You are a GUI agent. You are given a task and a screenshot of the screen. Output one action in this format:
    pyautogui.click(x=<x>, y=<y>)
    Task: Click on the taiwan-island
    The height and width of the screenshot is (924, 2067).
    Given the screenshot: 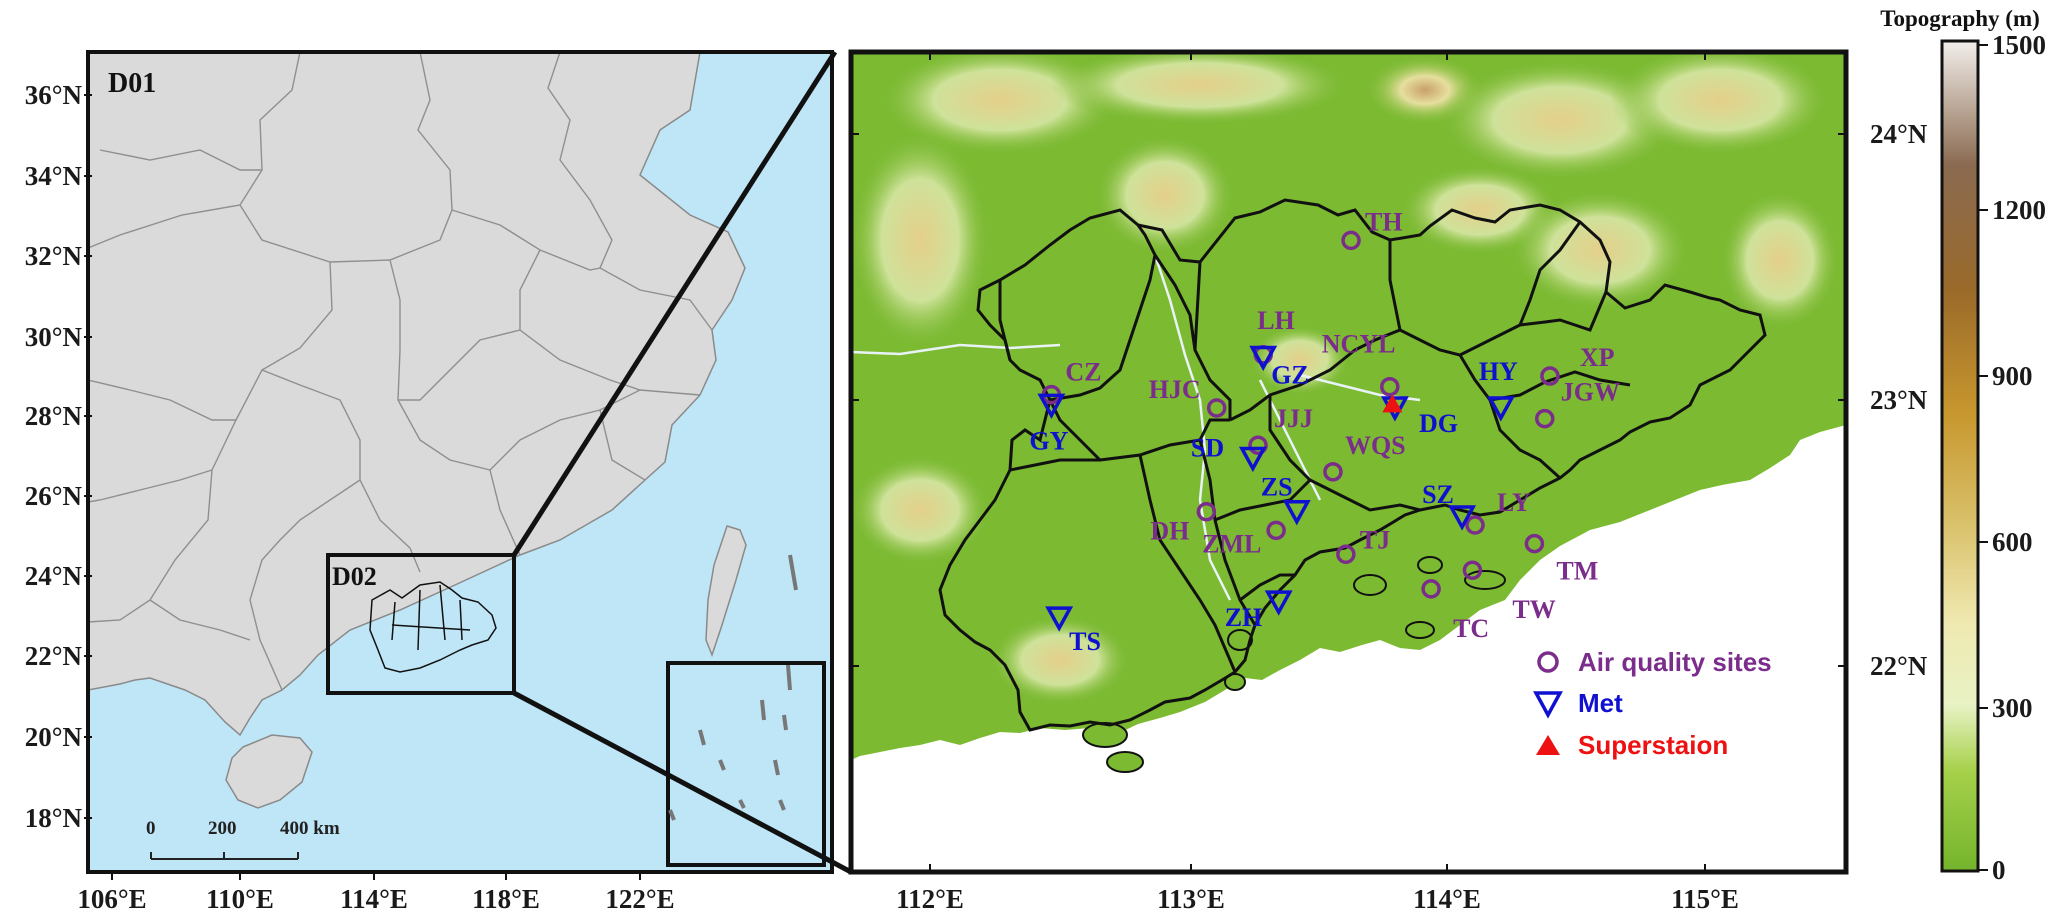 What is the action you would take?
    pyautogui.click(x=726, y=591)
    